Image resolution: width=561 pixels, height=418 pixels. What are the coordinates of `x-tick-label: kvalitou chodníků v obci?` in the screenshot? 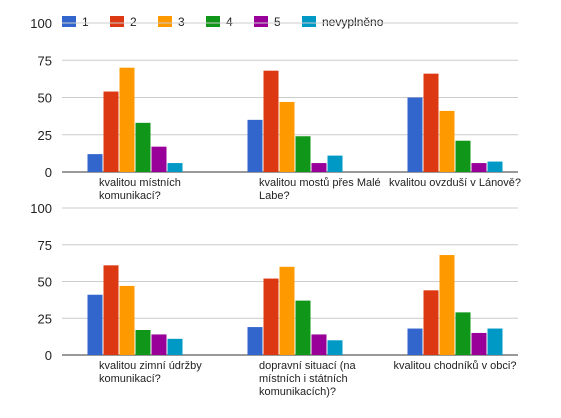 It's located at (455, 366).